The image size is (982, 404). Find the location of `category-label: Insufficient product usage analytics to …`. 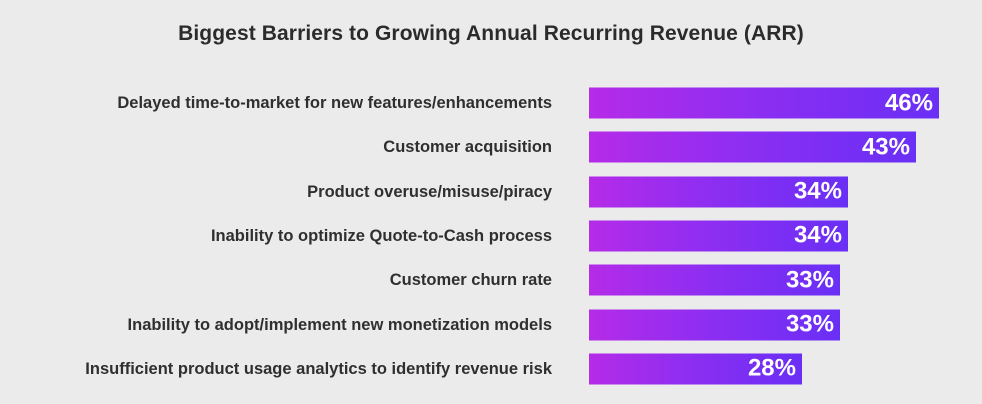

category-label: Insufficient product usage analytics to … is located at coordinates (318, 368).